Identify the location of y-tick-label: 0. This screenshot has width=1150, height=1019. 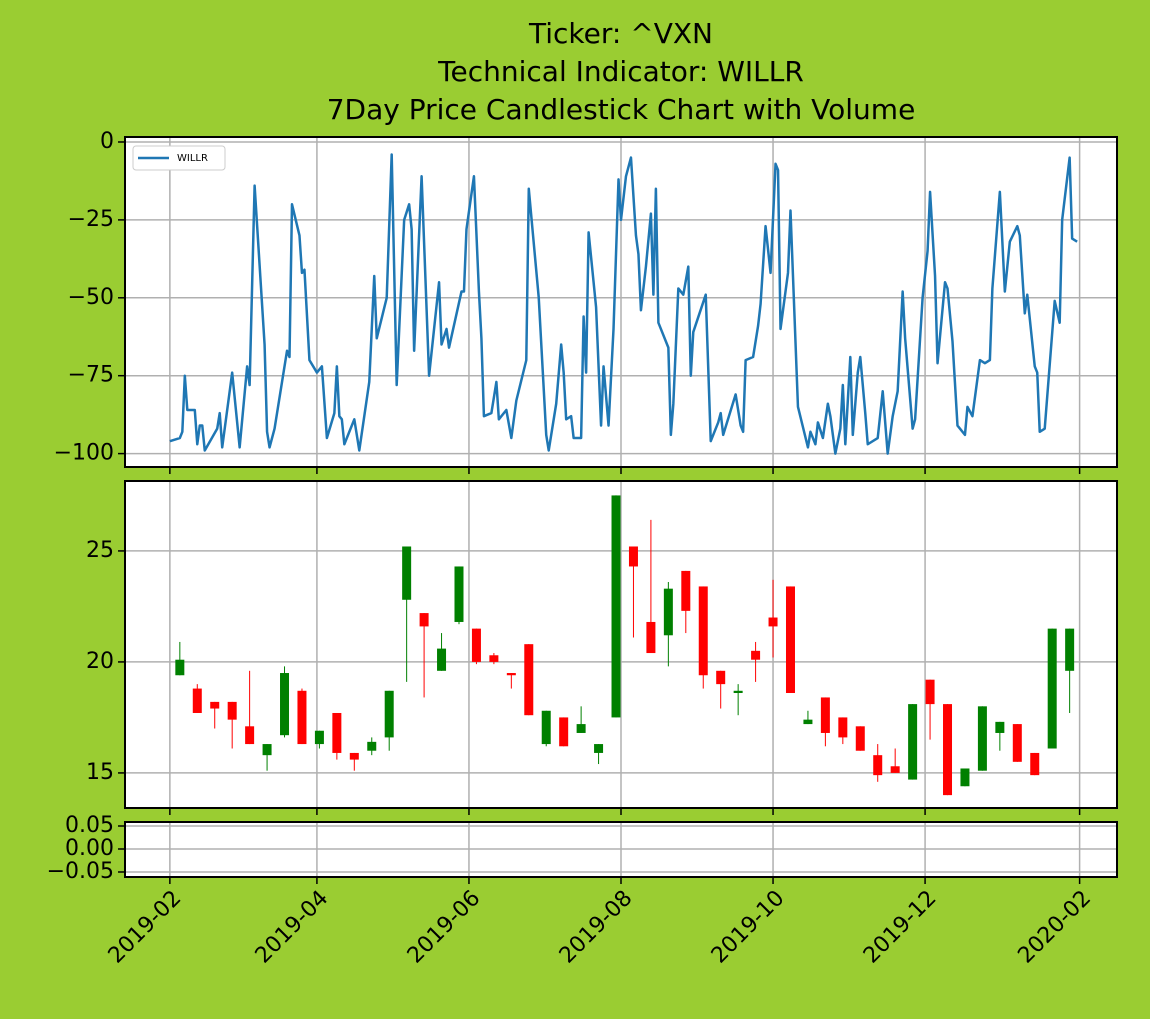
(107, 141).